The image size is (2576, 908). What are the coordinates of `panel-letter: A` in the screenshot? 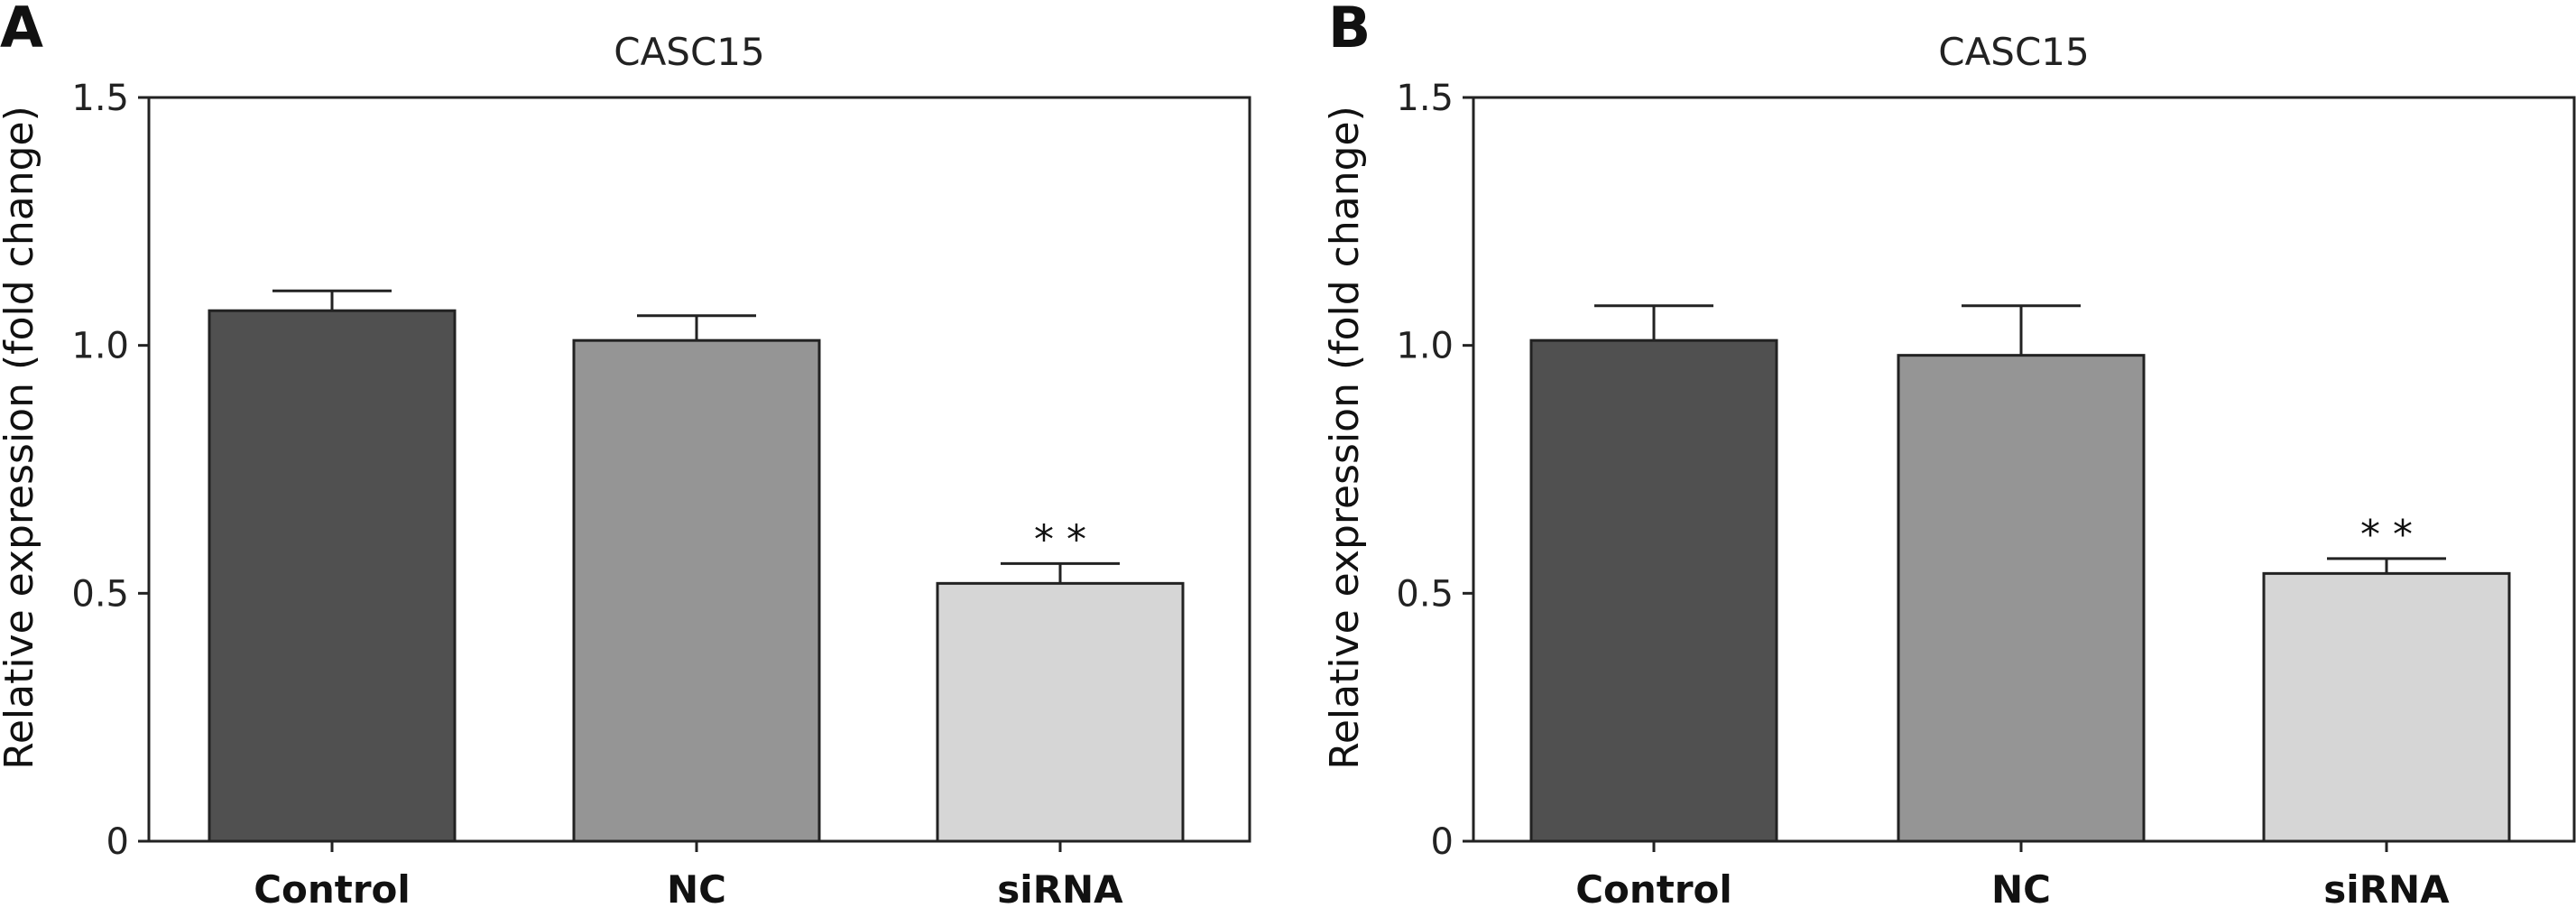 It's located at (21, 30).